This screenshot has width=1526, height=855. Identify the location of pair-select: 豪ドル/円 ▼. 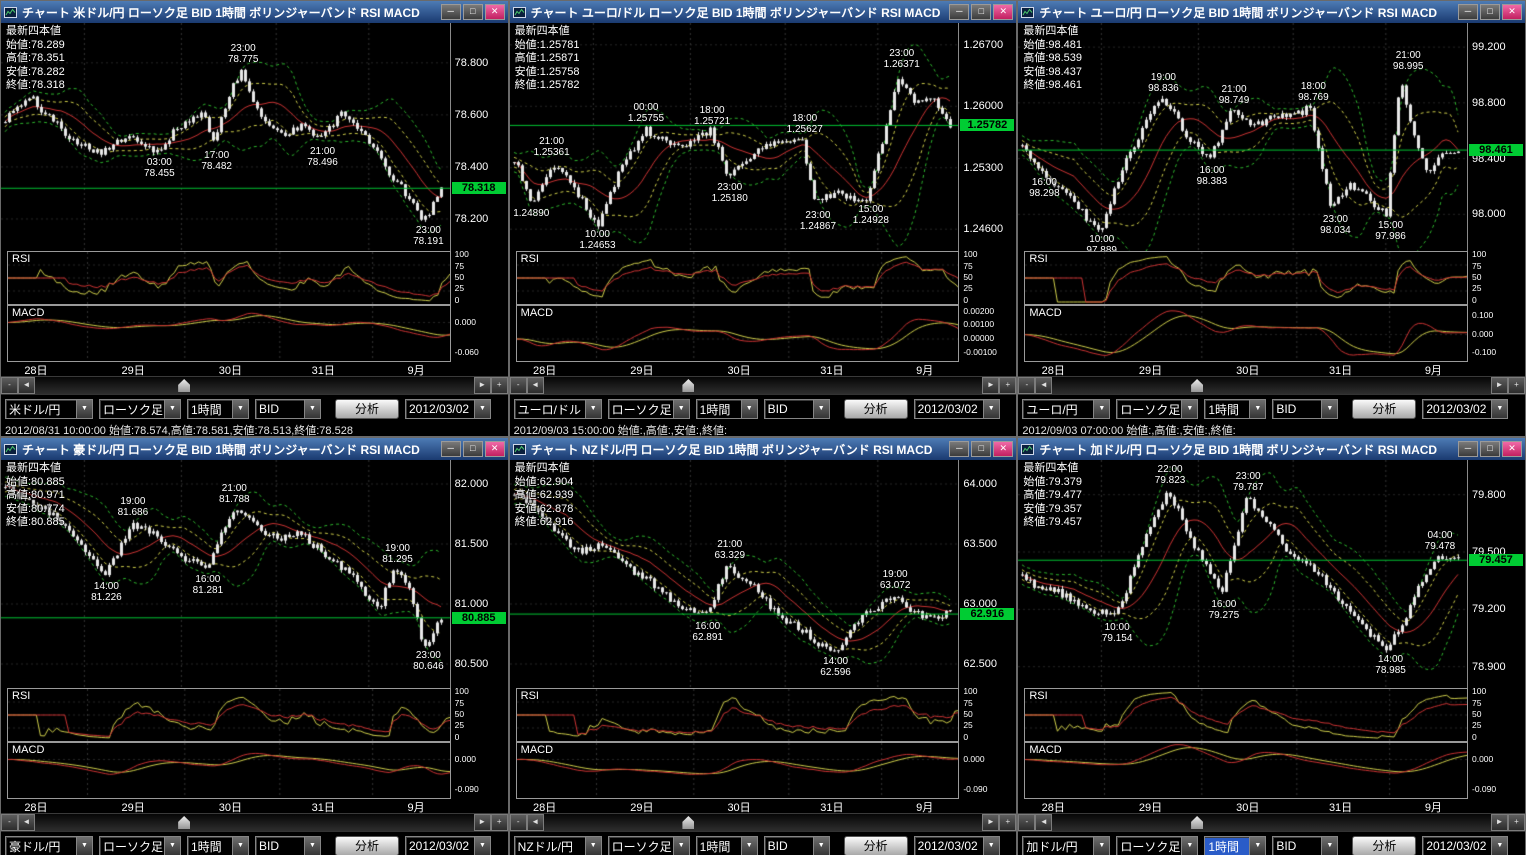
(49, 845).